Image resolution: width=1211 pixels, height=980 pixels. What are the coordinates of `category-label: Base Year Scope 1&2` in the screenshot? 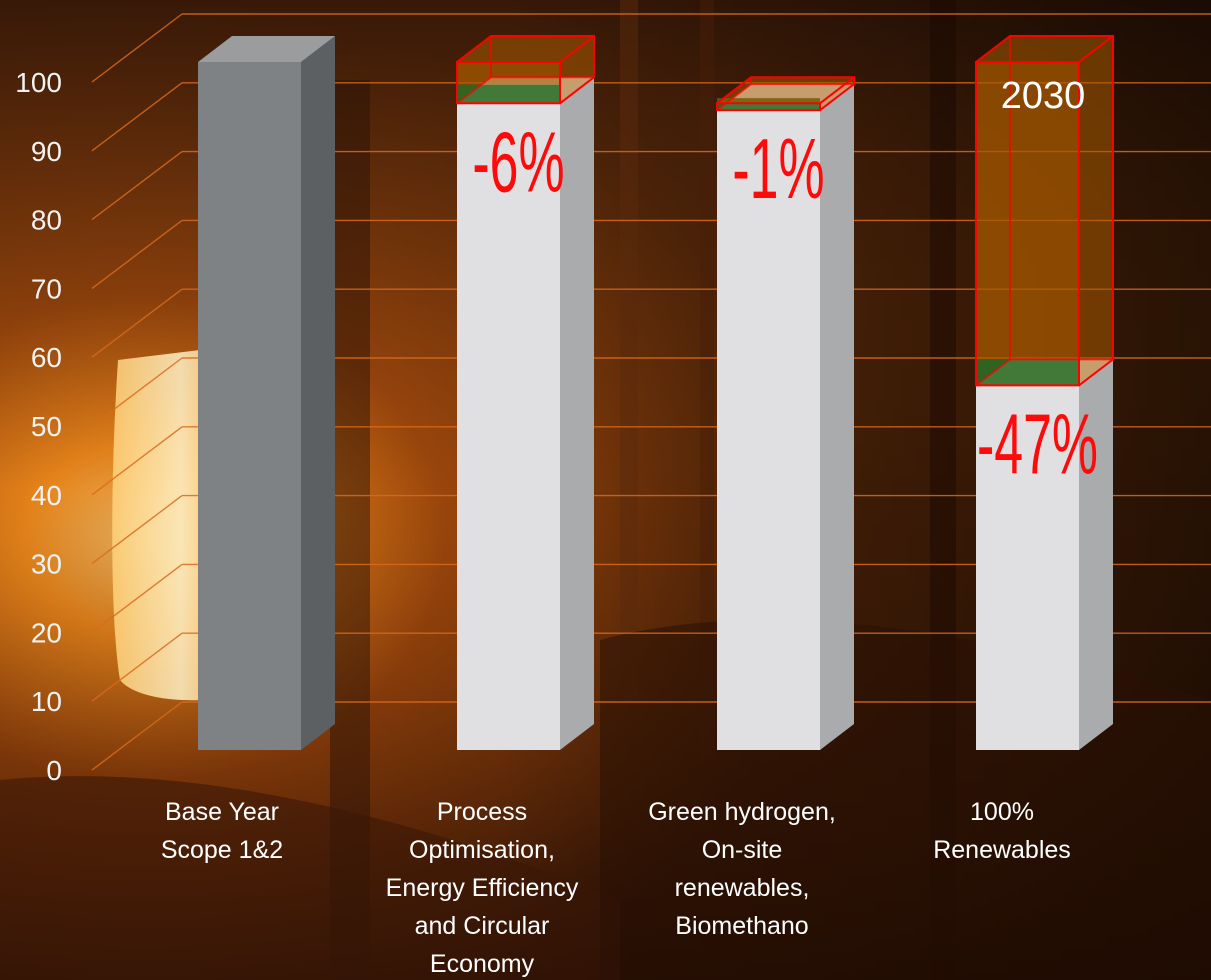 It's located at (222, 831).